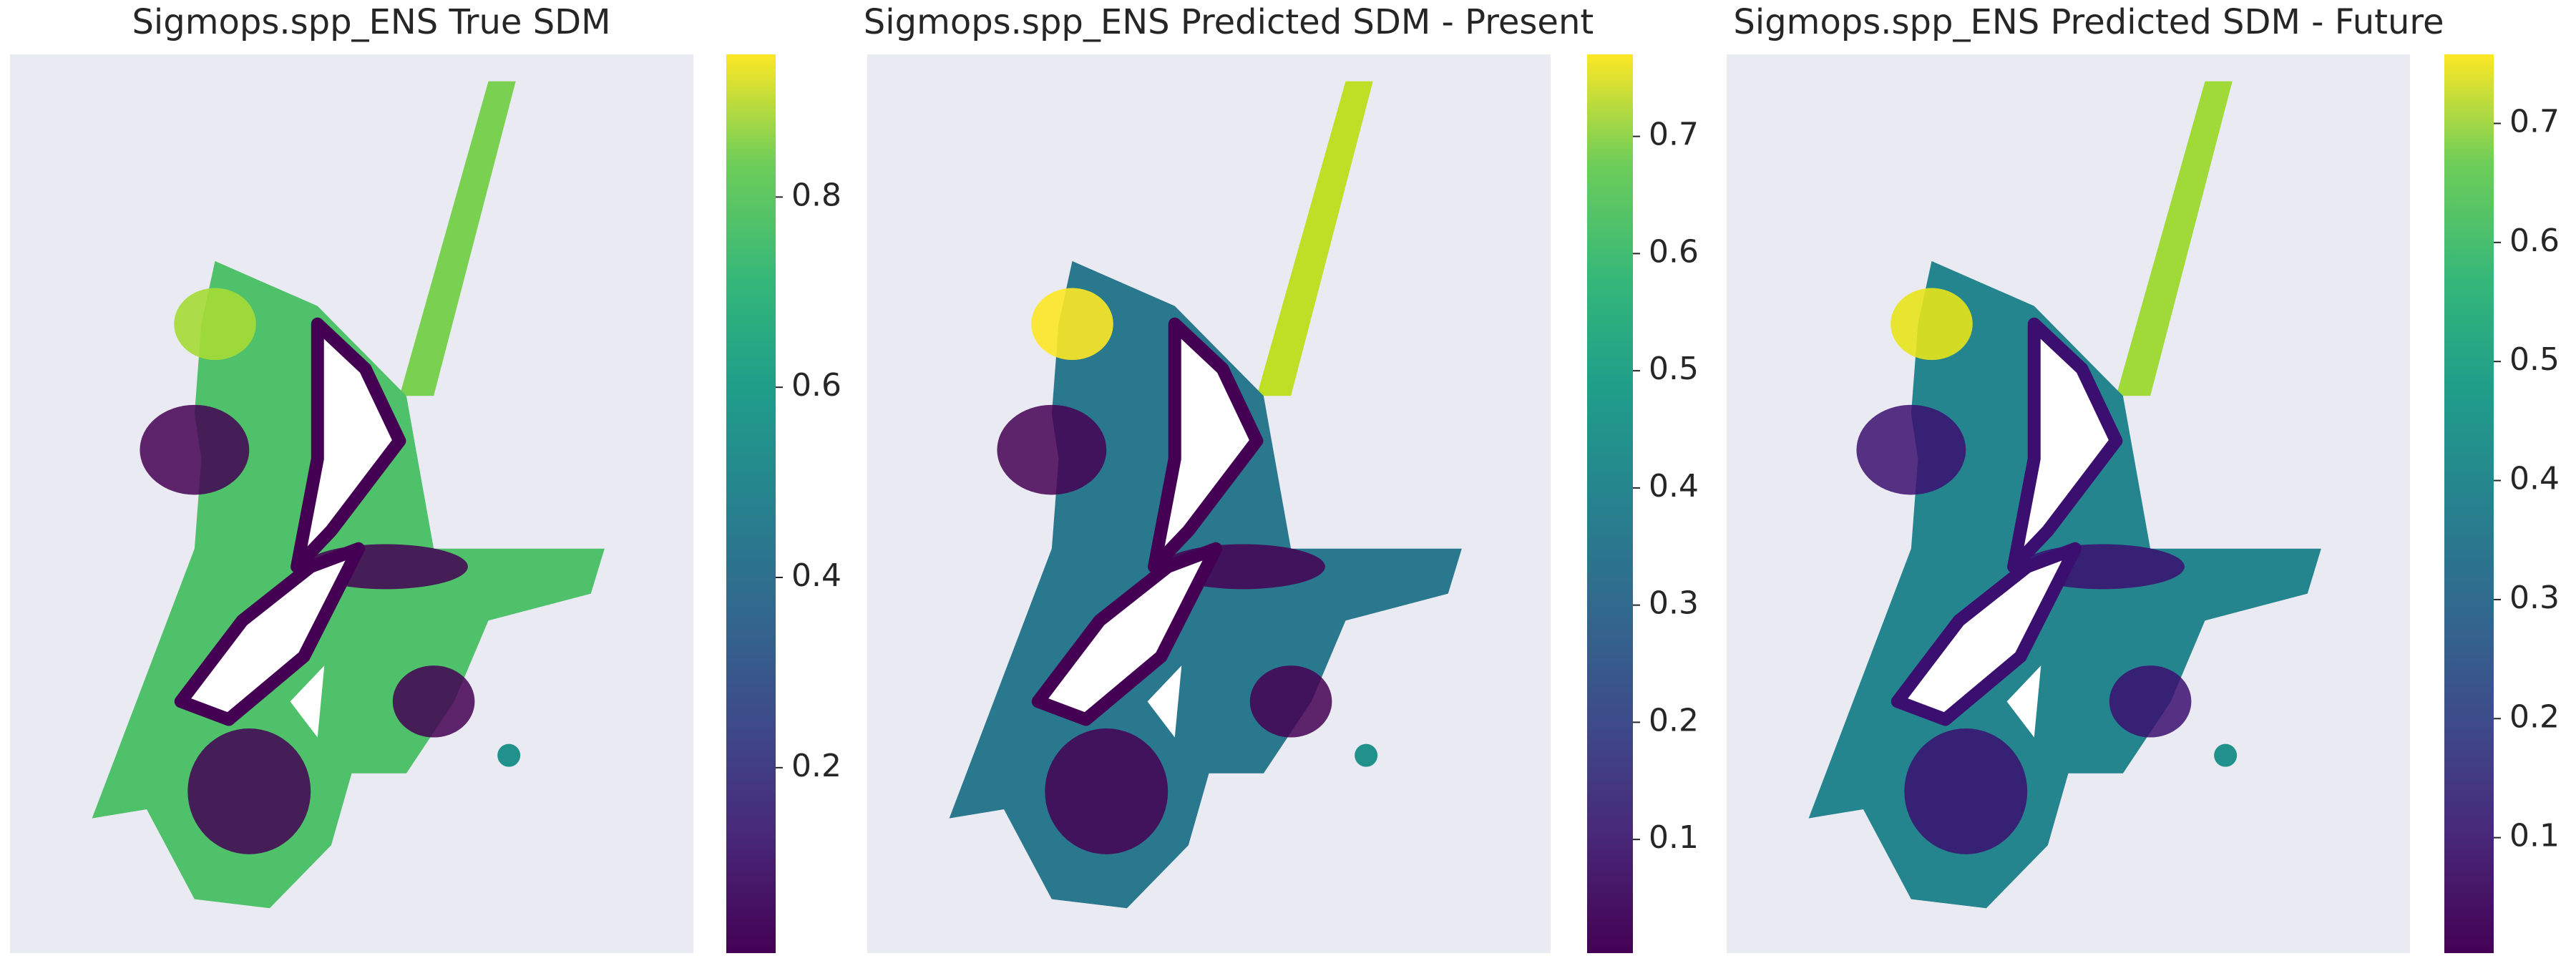 Image resolution: width=2576 pixels, height=966 pixels. Describe the element at coordinates (371, 22) in the screenshot. I see `panel-title: Sigmops.spp_ENS True SDM` at that location.